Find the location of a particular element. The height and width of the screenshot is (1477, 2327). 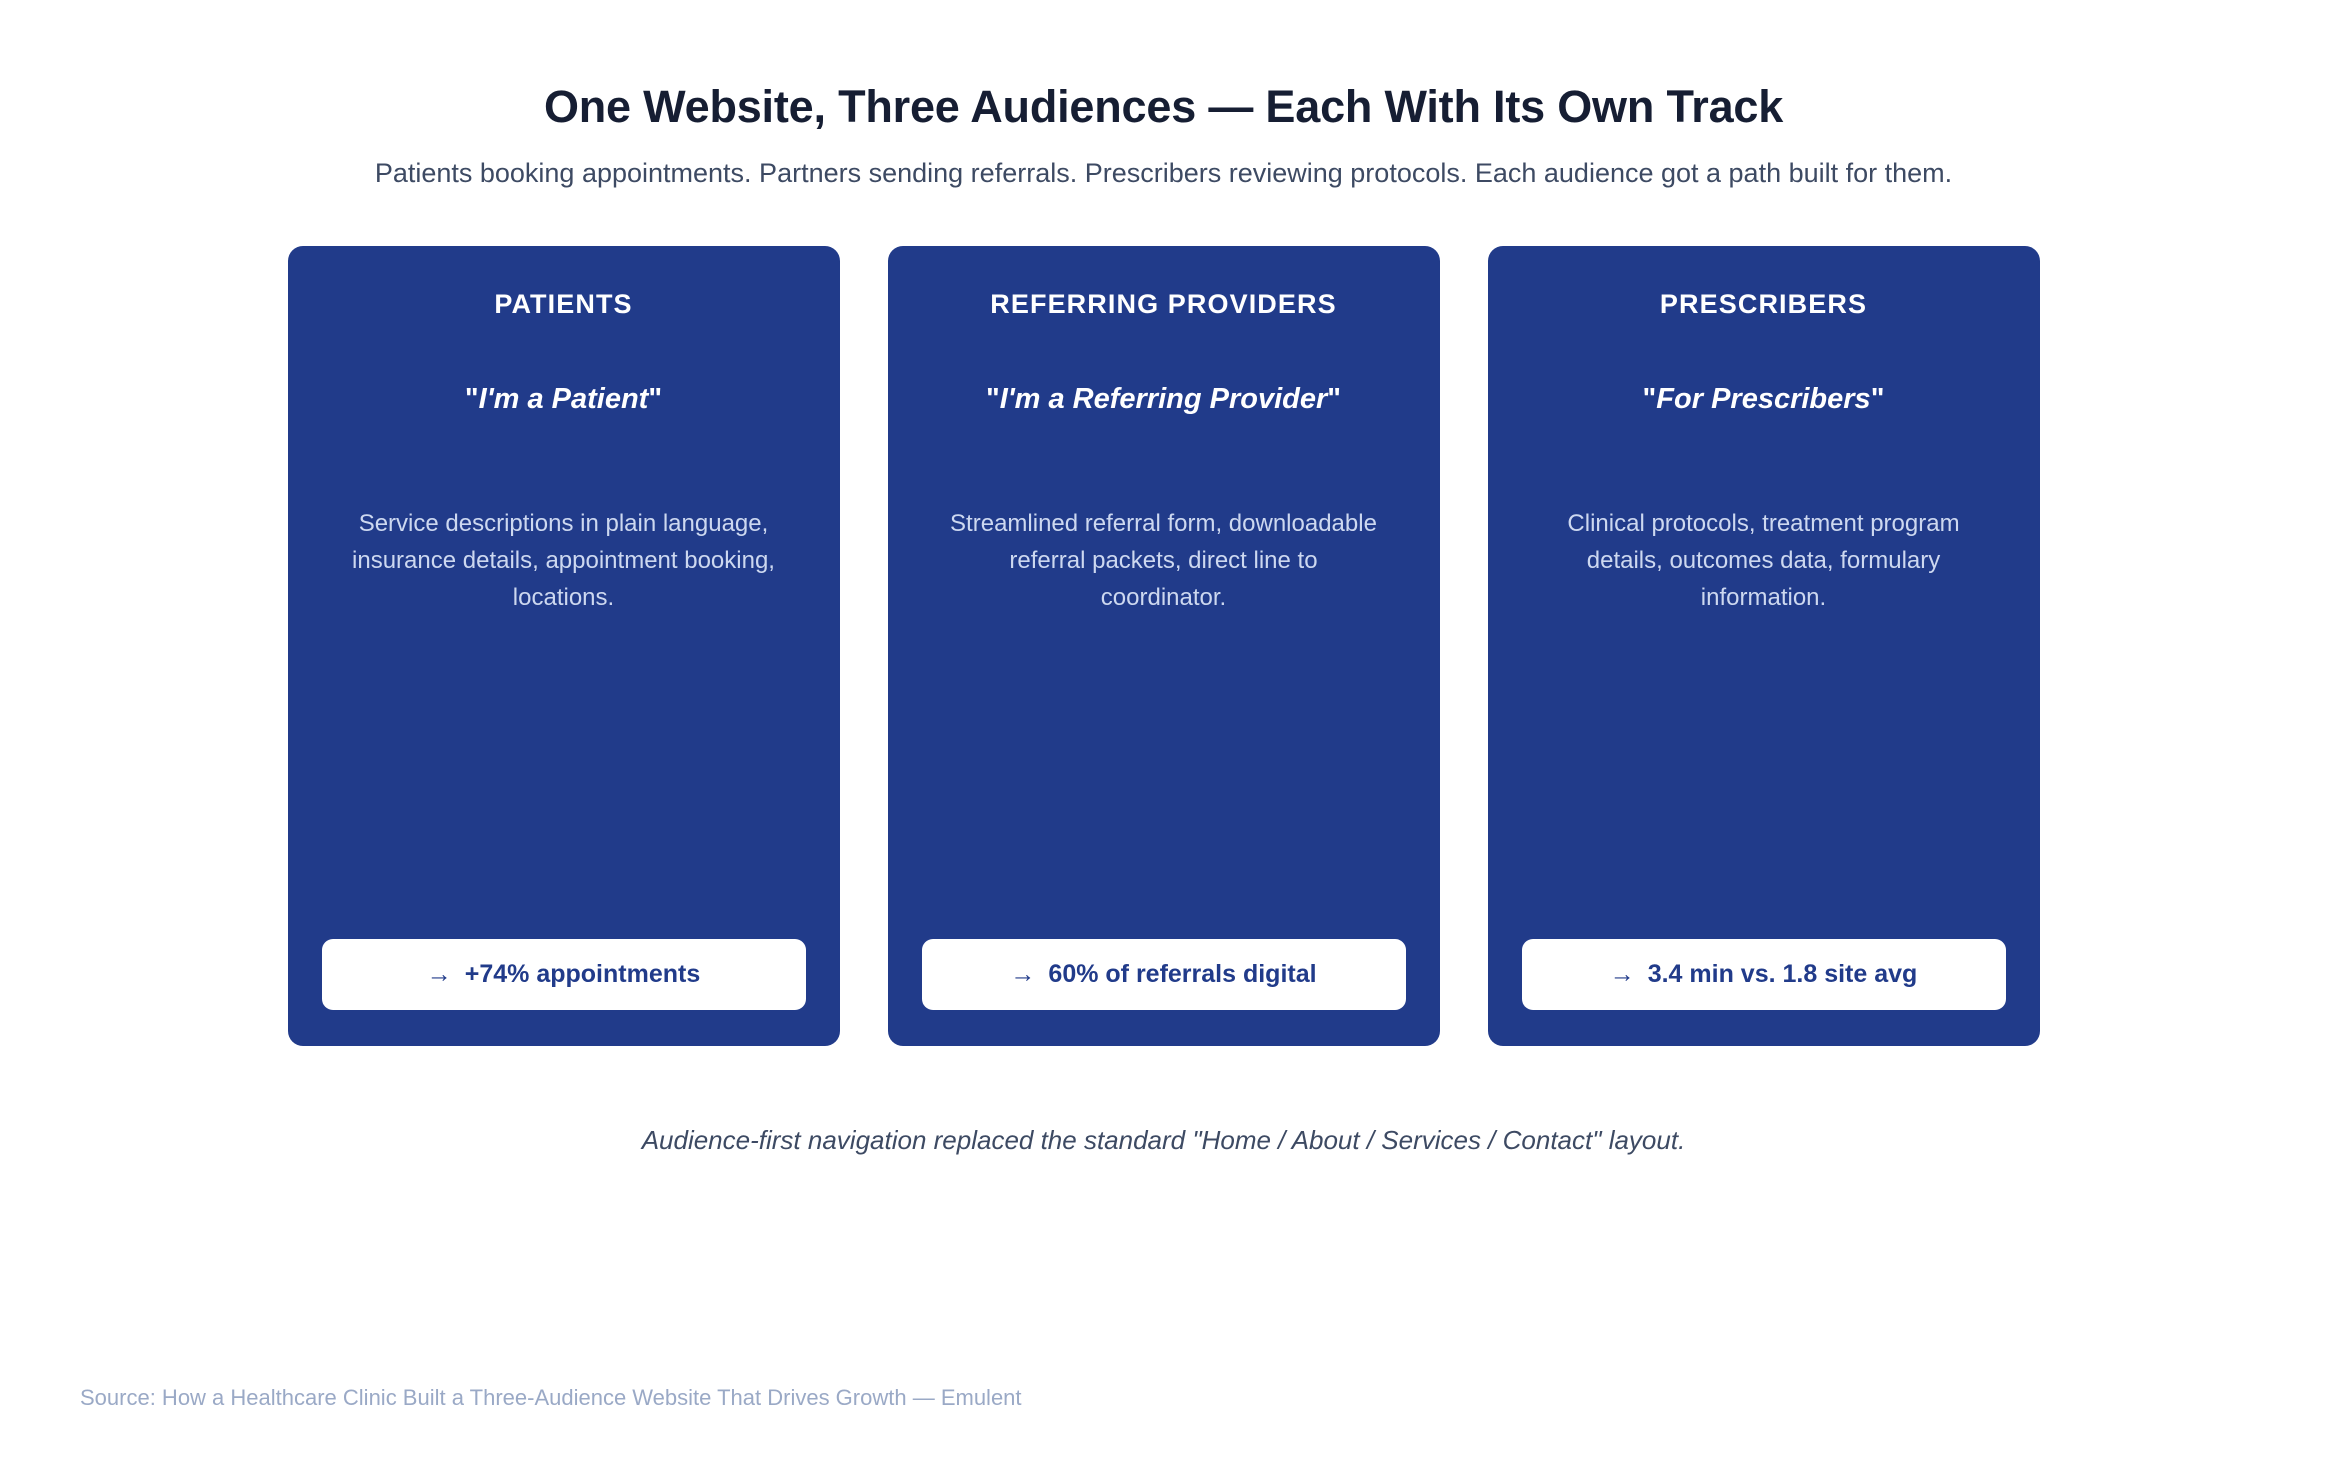

card-tagline-text: For Prescribers is located at coordinates (1763, 398).